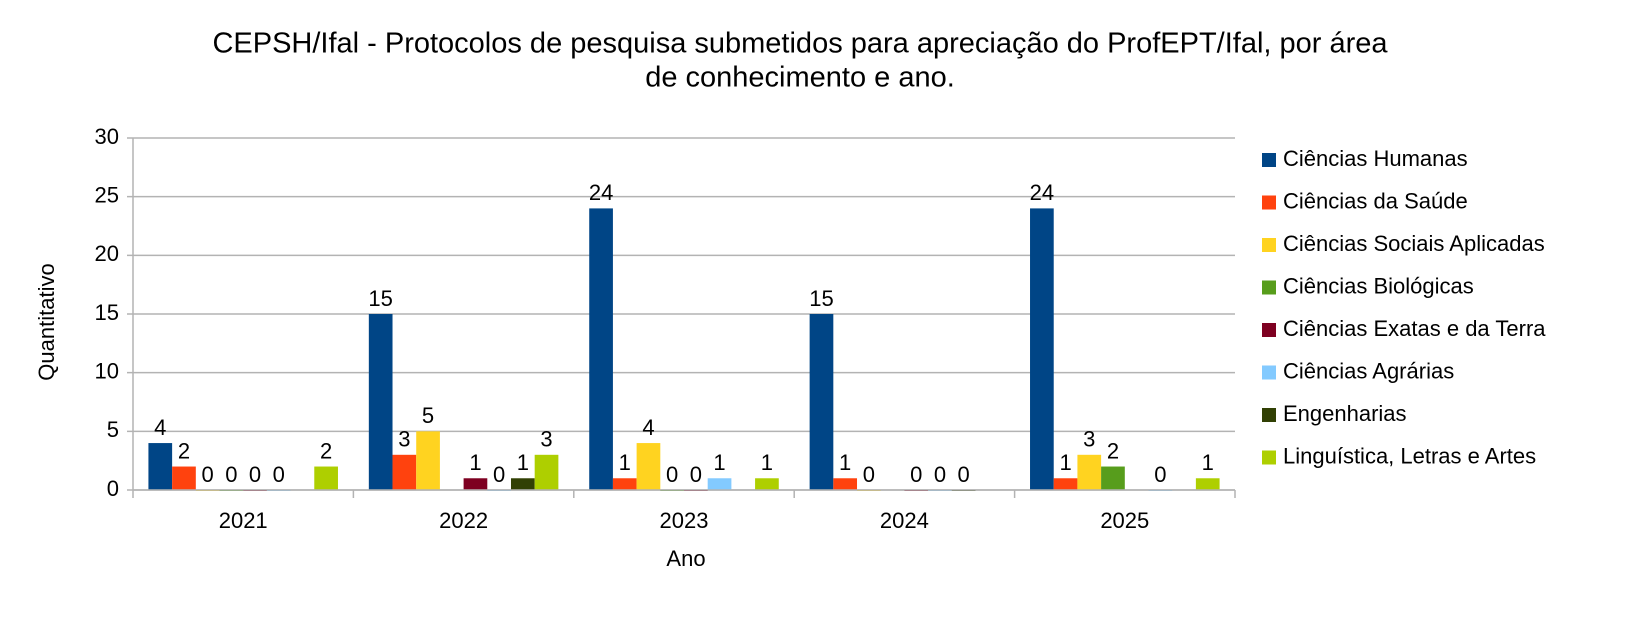 The image size is (1651, 629). What do you see at coordinates (107, 312) in the screenshot?
I see `y-tick-label: 15` at bounding box center [107, 312].